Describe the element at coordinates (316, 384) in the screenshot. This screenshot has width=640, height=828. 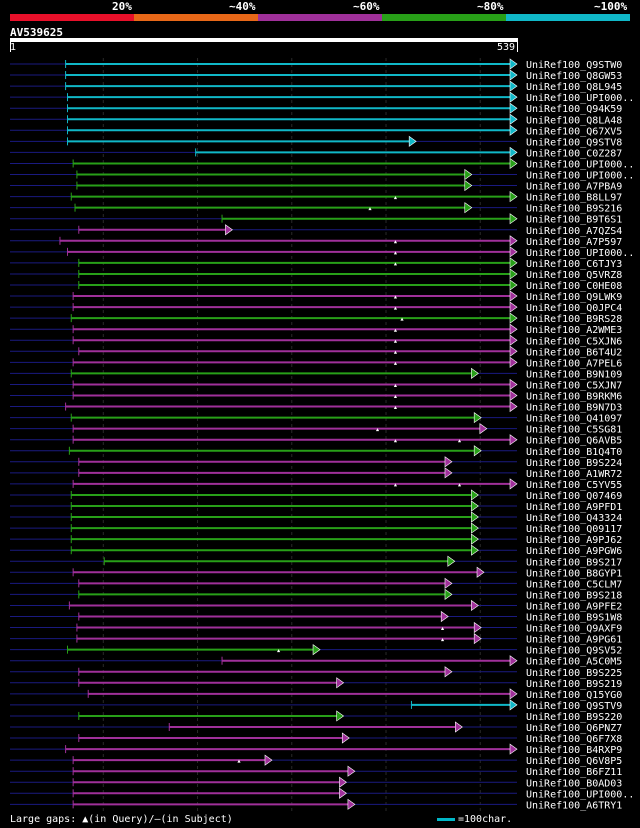
I see `hit-row: UniRef100_C5XJN7` at that location.